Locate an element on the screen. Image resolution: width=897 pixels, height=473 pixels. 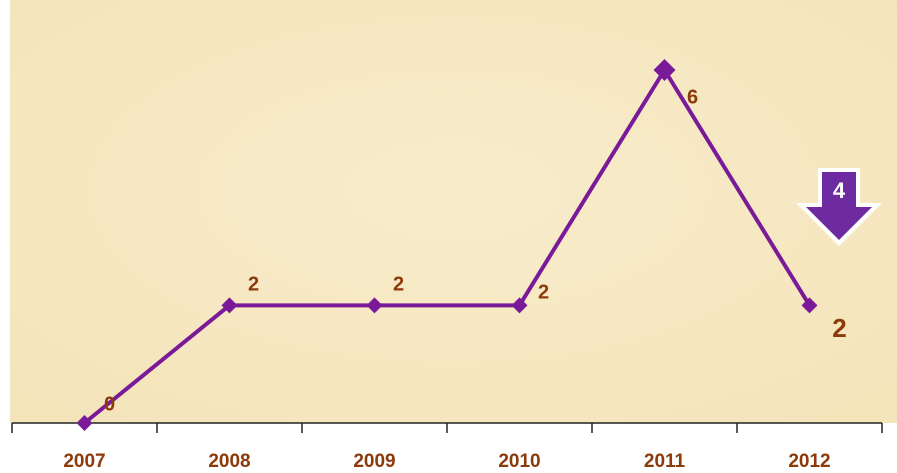
data-label: 6 is located at coordinates (692, 97).